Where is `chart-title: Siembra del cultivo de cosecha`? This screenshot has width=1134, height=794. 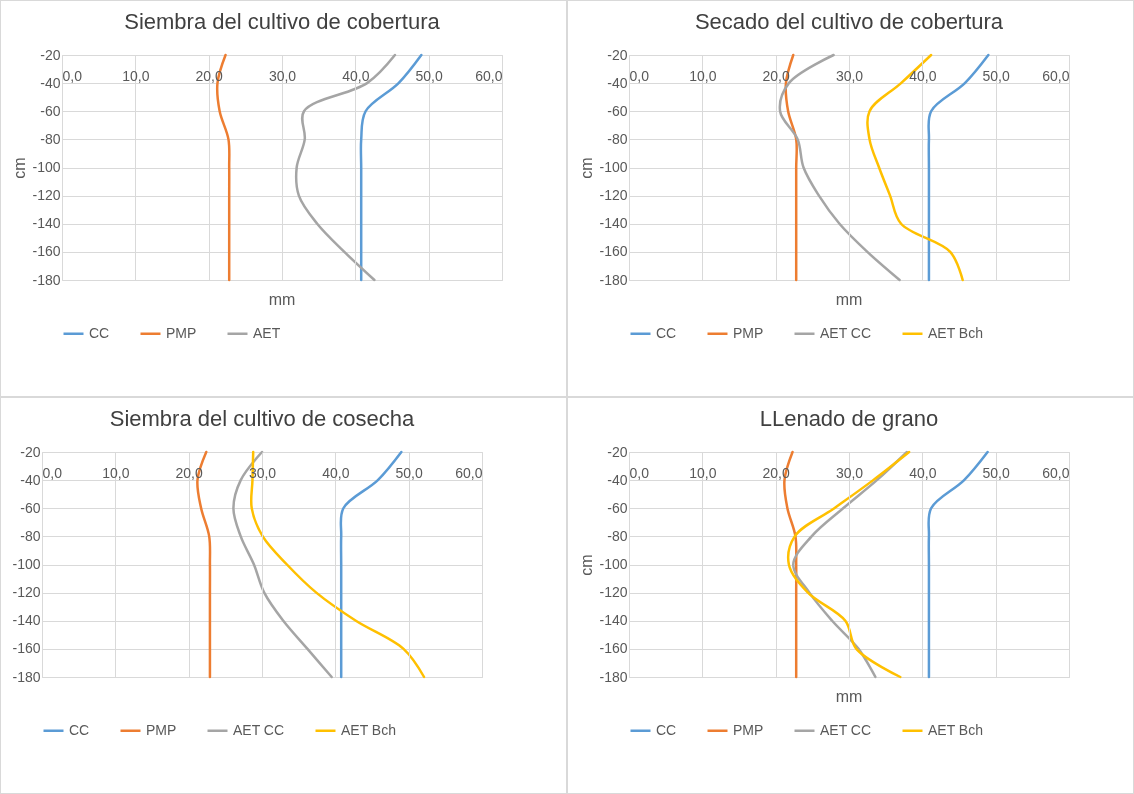 chart-title: Siembra del cultivo de cosecha is located at coordinates (262, 418).